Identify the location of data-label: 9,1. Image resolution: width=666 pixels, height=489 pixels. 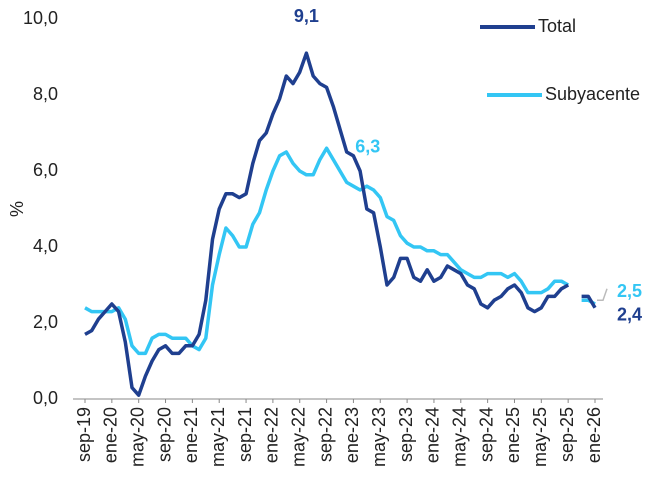
(306, 16).